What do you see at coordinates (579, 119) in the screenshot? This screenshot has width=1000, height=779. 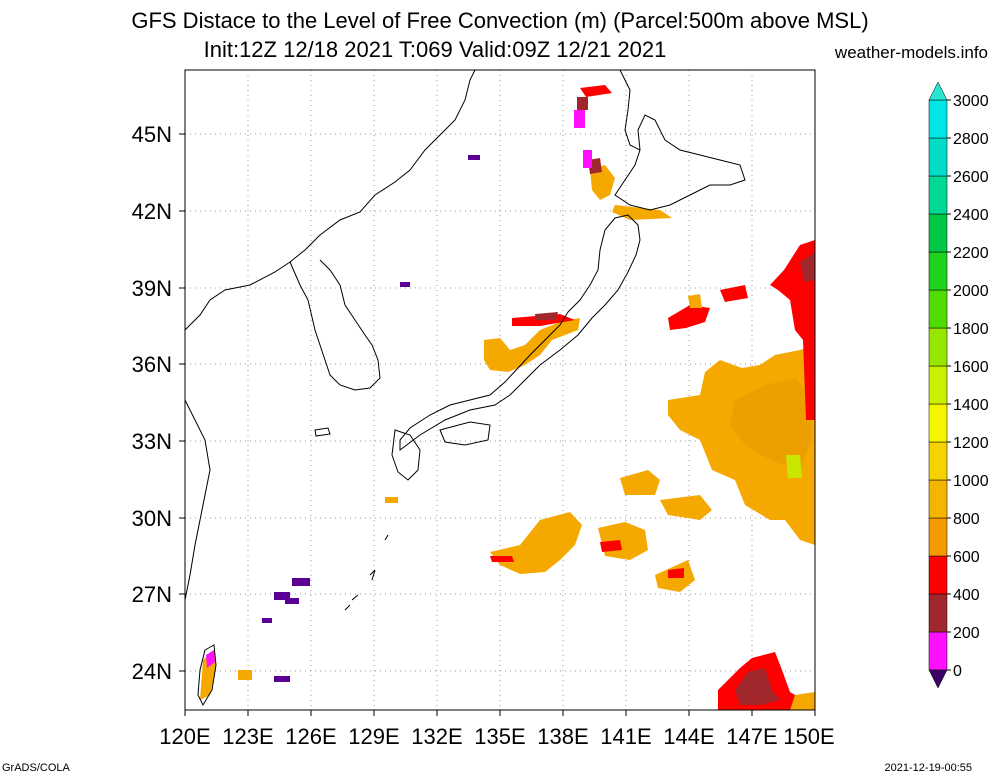 I see `lfc-area-sakhalin-magenta` at bounding box center [579, 119].